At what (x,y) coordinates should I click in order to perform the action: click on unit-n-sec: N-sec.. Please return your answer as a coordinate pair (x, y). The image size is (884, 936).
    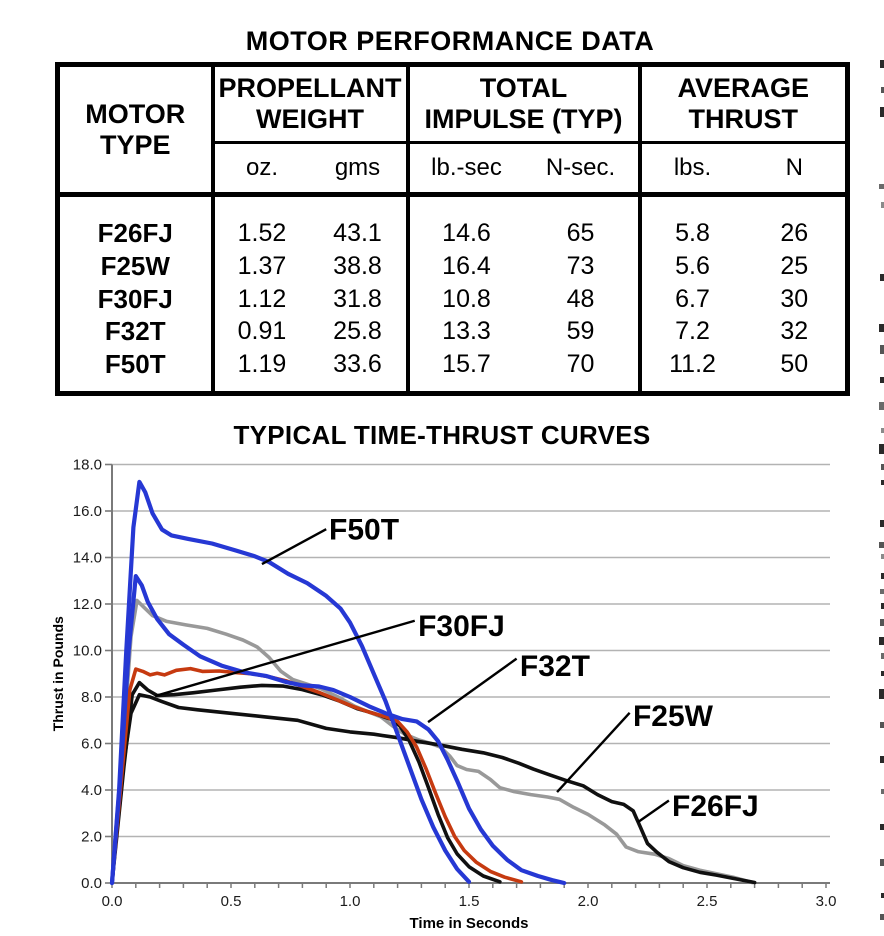
    Looking at the image, I should click on (581, 169).